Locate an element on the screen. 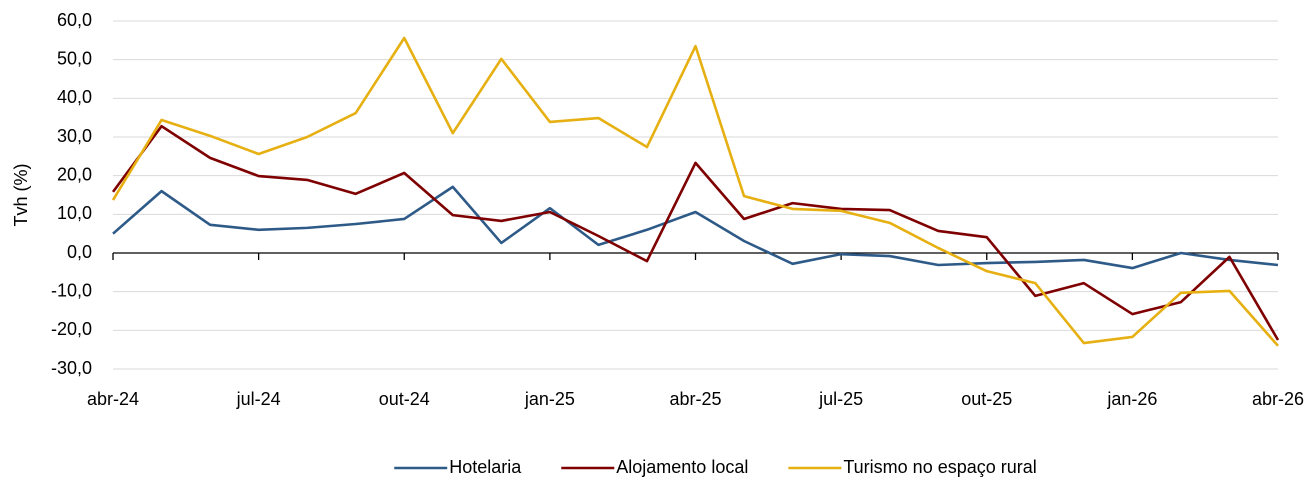 This screenshot has width=1311, height=483. y-tick-label: 40,0 is located at coordinates (74, 97).